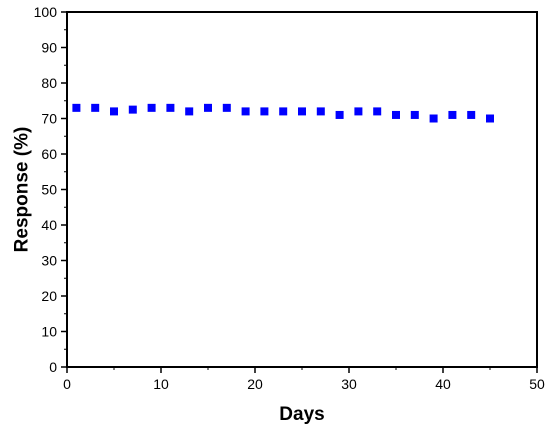  What do you see at coordinates (49, 48) in the screenshot?
I see `y-tick-label: 90` at bounding box center [49, 48].